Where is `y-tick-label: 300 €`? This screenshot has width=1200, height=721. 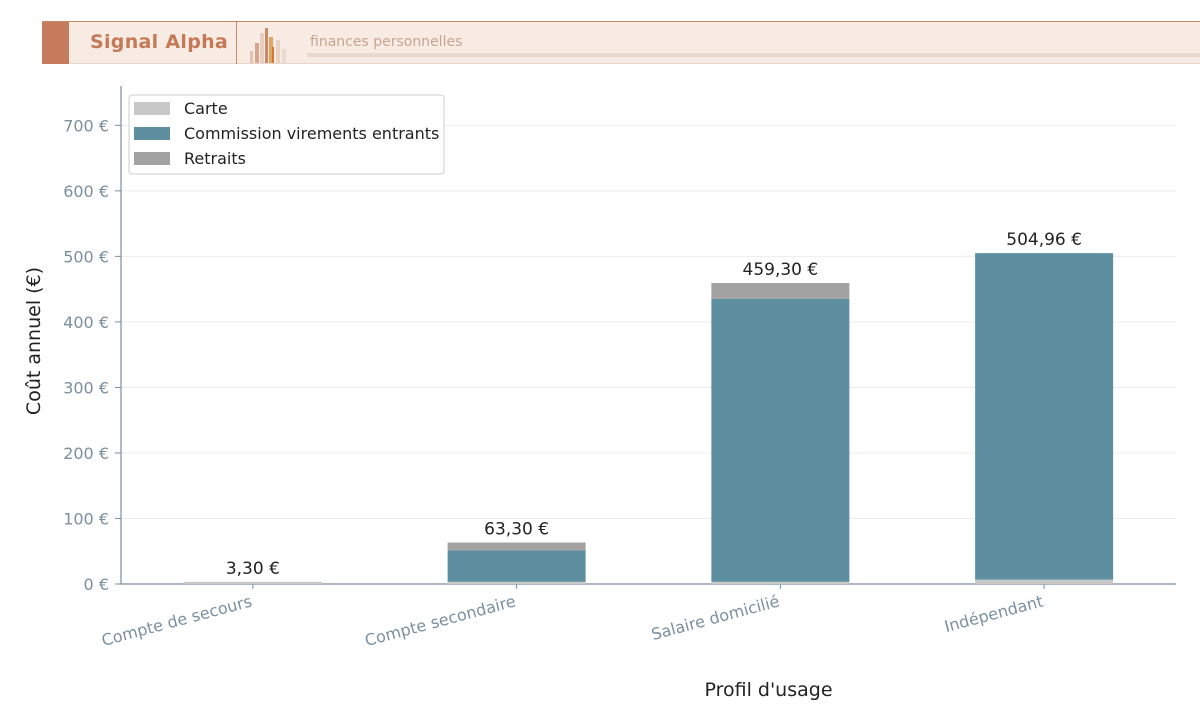 y-tick-label: 300 € is located at coordinates (86, 387).